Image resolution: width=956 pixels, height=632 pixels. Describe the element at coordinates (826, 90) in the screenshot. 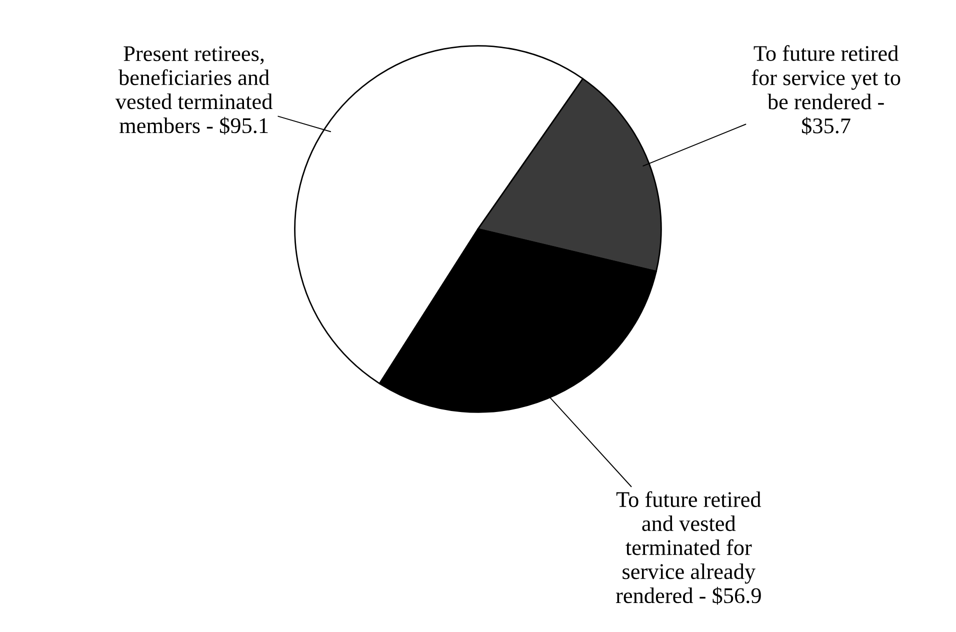

I see `slice-label: To future retired for service yet to be rendered - $35.7` at that location.